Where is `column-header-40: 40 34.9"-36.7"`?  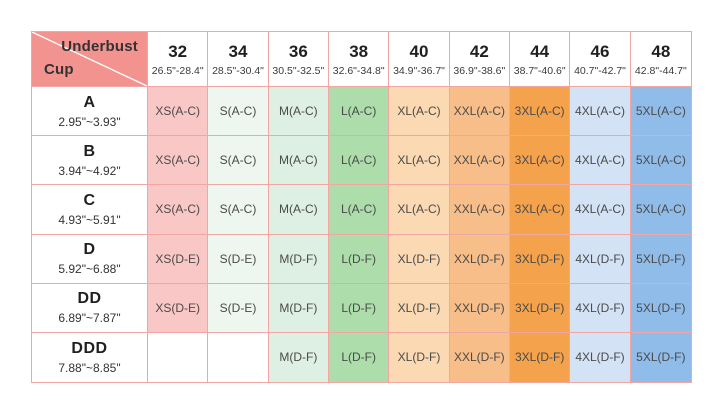 column-header-40: 40 34.9"-36.7" is located at coordinates (419, 59).